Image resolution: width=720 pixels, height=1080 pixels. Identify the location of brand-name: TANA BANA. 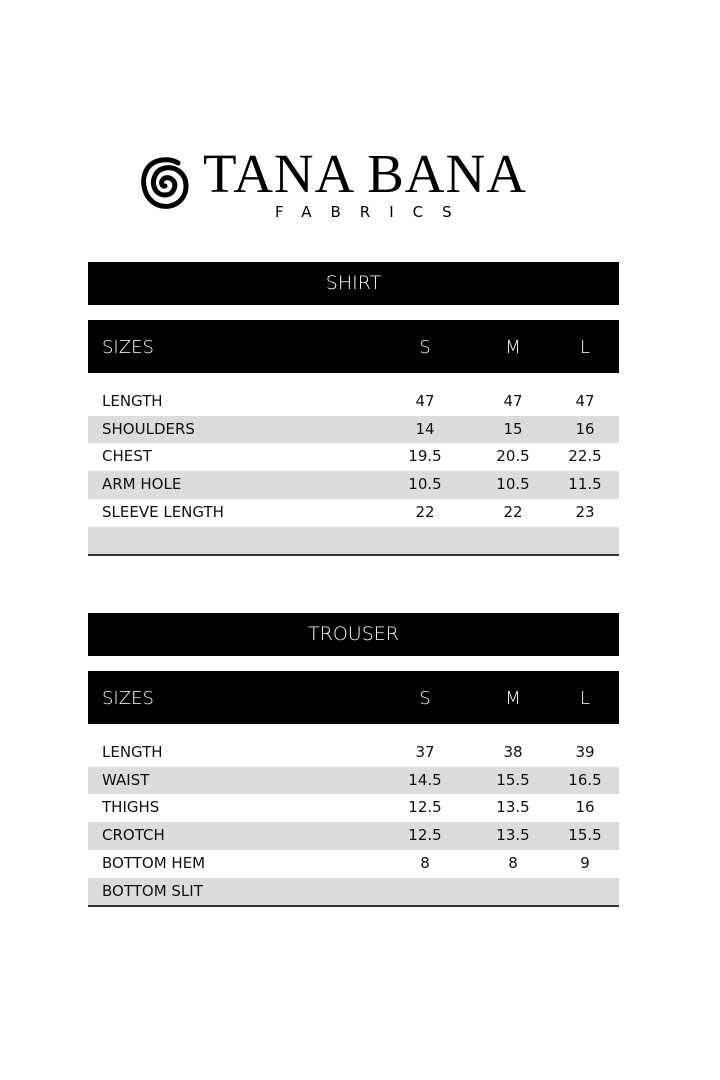
(365, 173).